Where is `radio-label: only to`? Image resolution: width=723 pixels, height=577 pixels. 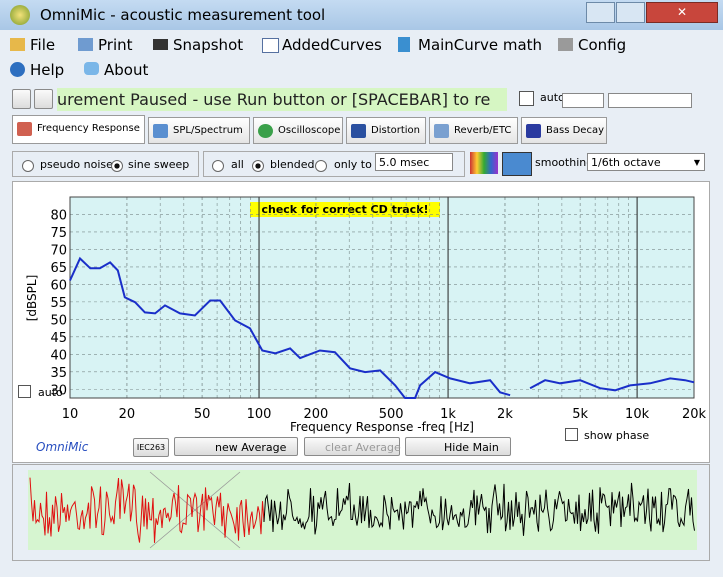
radio-label: only to is located at coordinates (353, 164).